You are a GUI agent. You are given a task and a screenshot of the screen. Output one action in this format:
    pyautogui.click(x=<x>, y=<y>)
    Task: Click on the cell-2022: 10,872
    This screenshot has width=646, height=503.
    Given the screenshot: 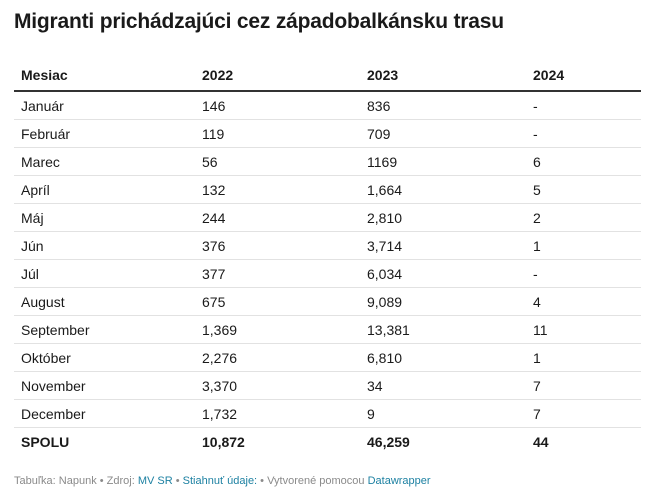 What is the action you would take?
    pyautogui.click(x=223, y=441)
    